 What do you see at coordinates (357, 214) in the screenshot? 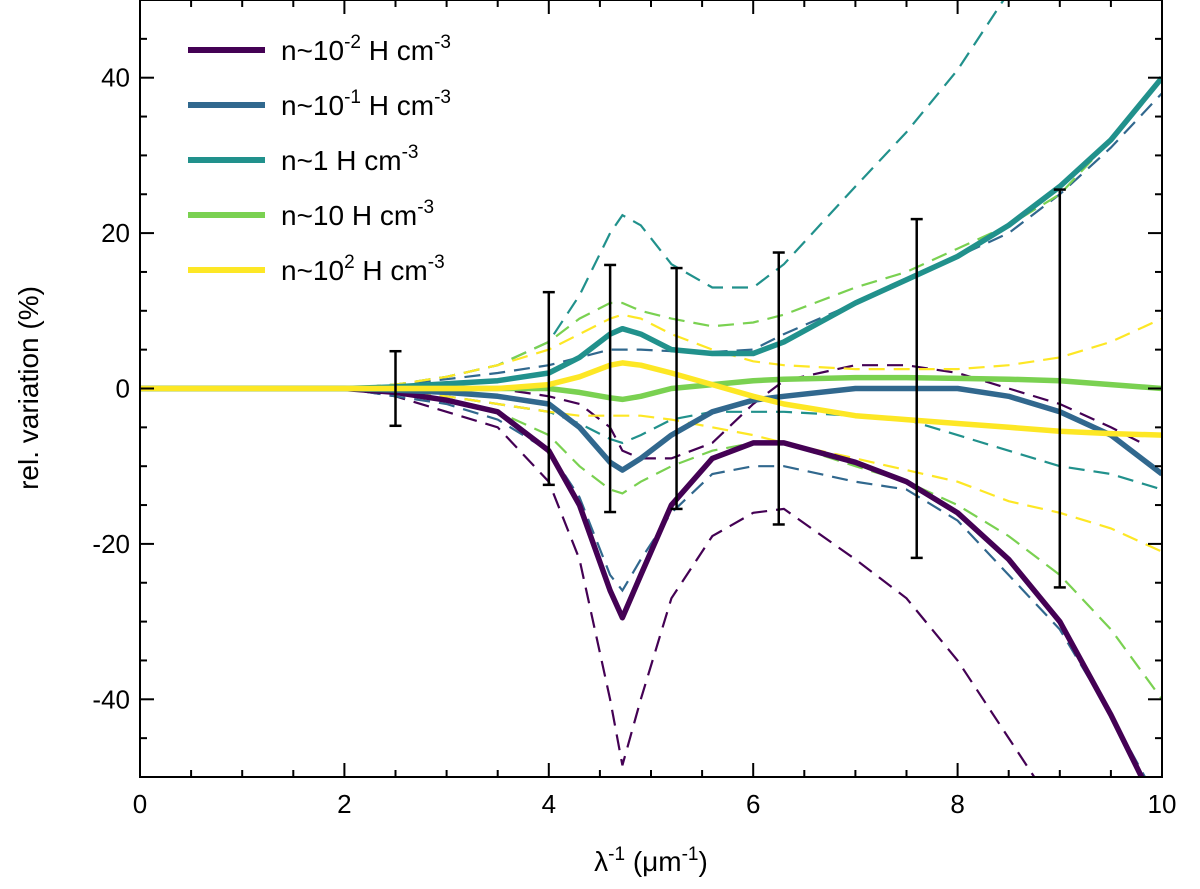
I see `legend-label: n~10 H cm-3` at bounding box center [357, 214].